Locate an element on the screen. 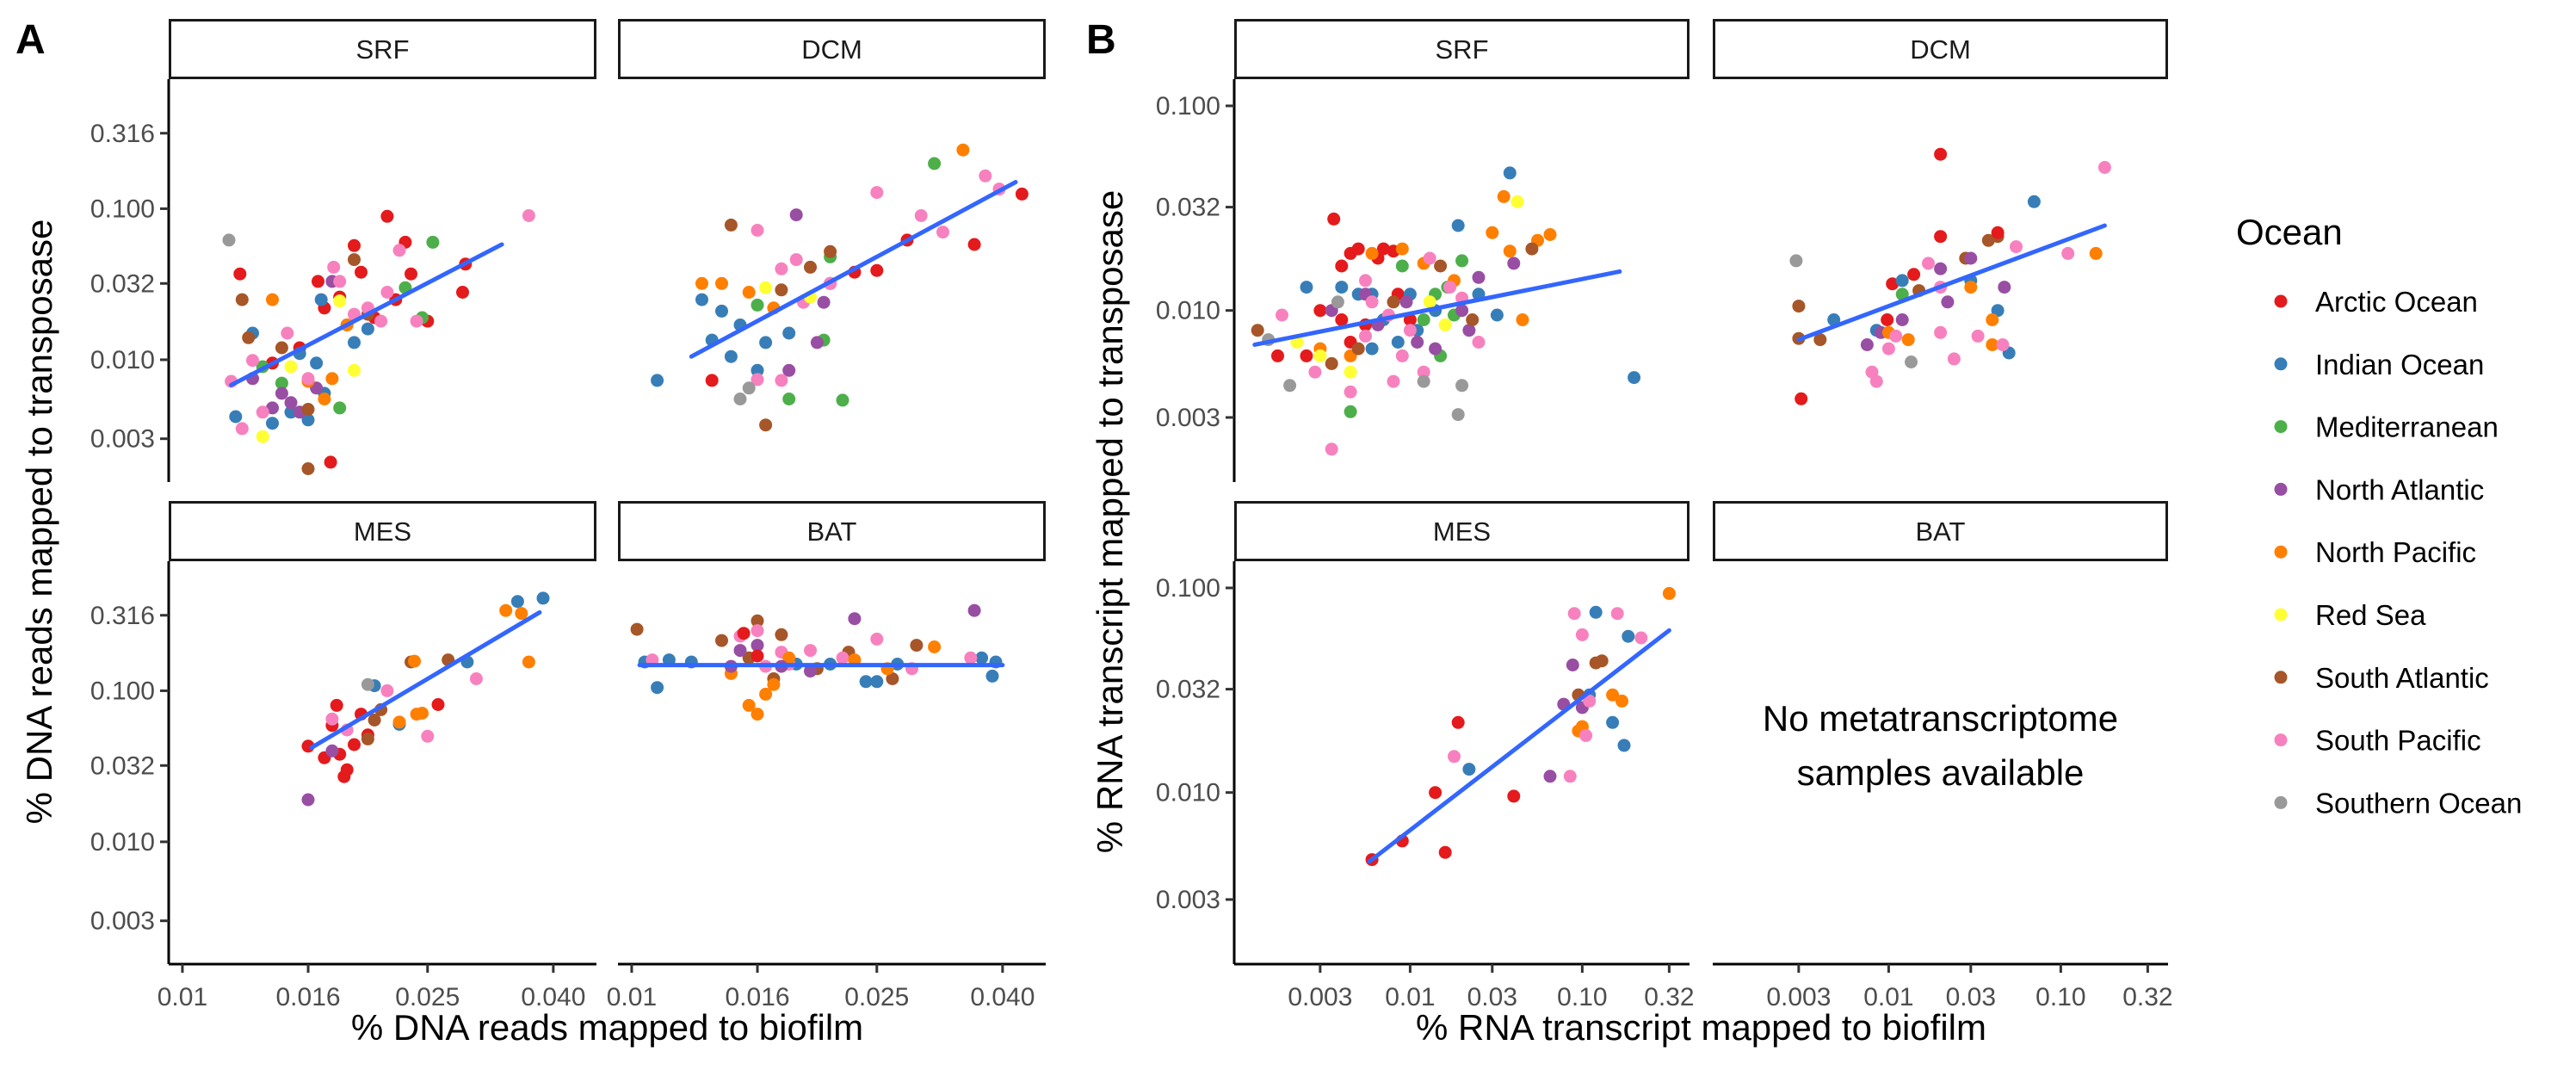 The height and width of the screenshot is (1070, 2576). y-tick-label: 0.100 is located at coordinates (122, 691).